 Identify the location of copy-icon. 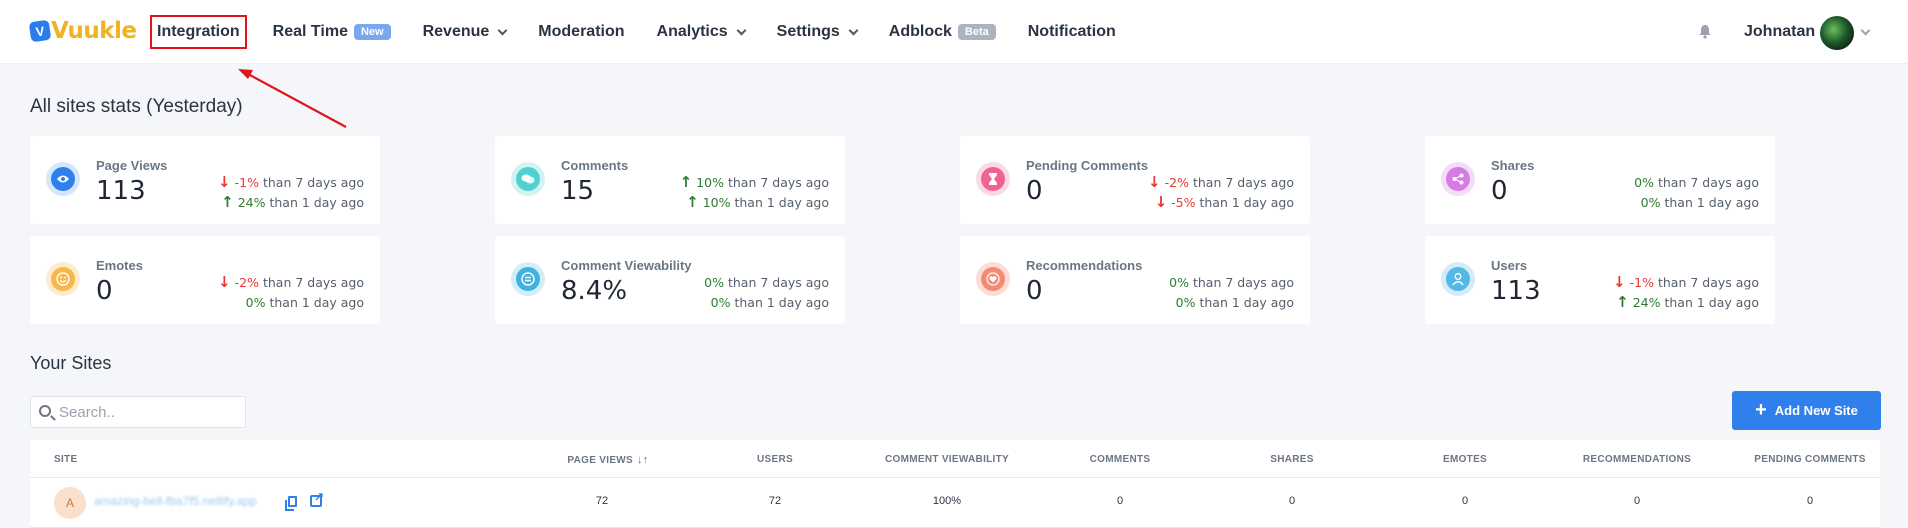
(291, 503).